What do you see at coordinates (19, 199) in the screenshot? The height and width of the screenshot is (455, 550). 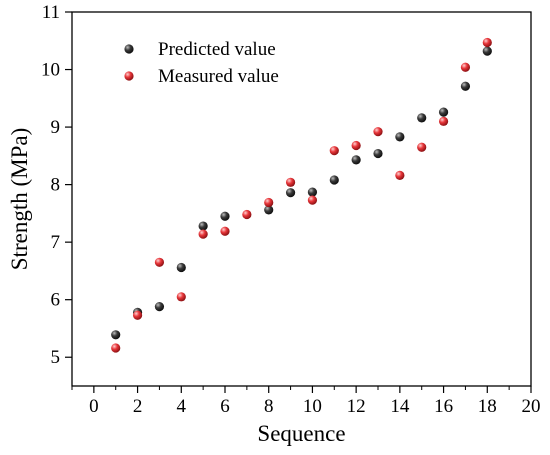 I see `y-axis-title: Strength (MPa)` at bounding box center [19, 199].